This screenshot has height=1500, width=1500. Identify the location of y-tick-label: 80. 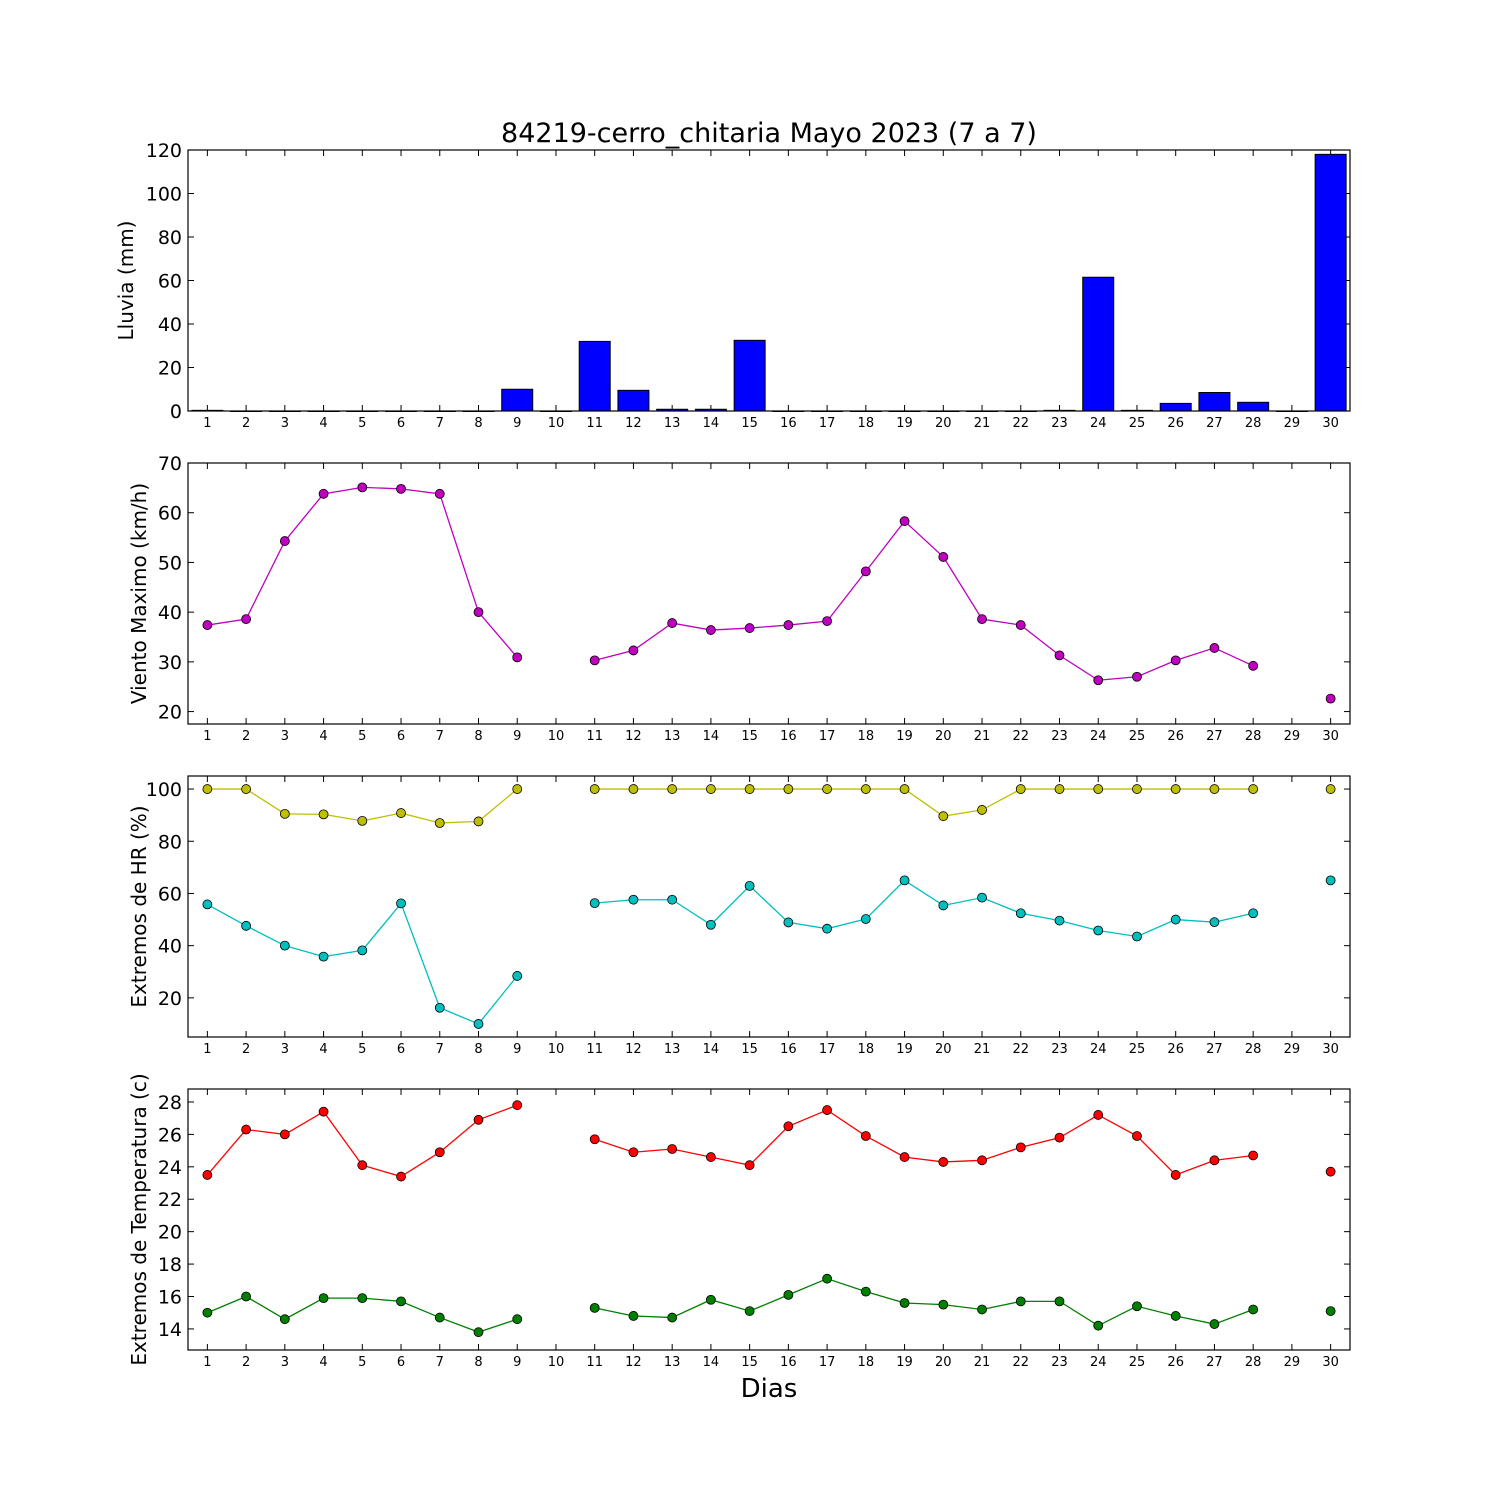
(170, 238).